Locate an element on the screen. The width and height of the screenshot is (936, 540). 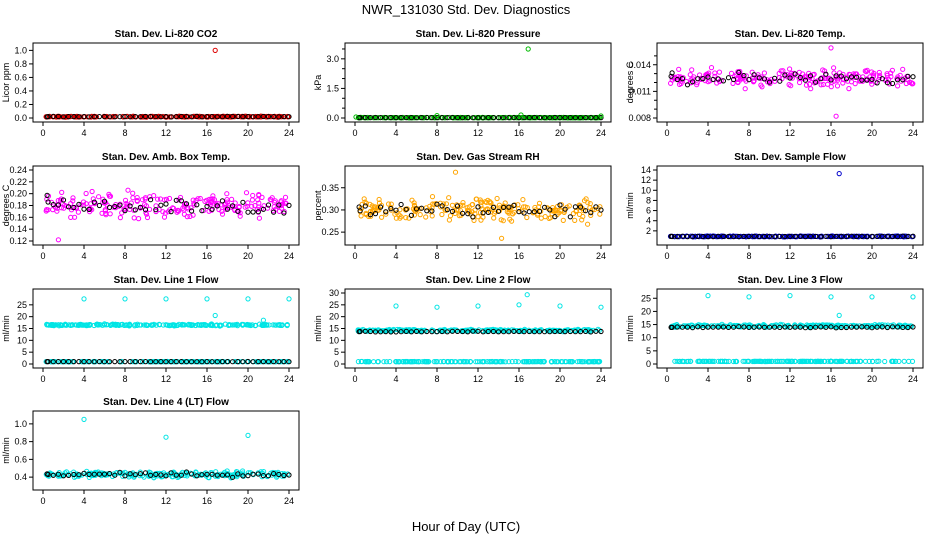
y-tick-label: 0.30 is located at coordinates (330, 210).